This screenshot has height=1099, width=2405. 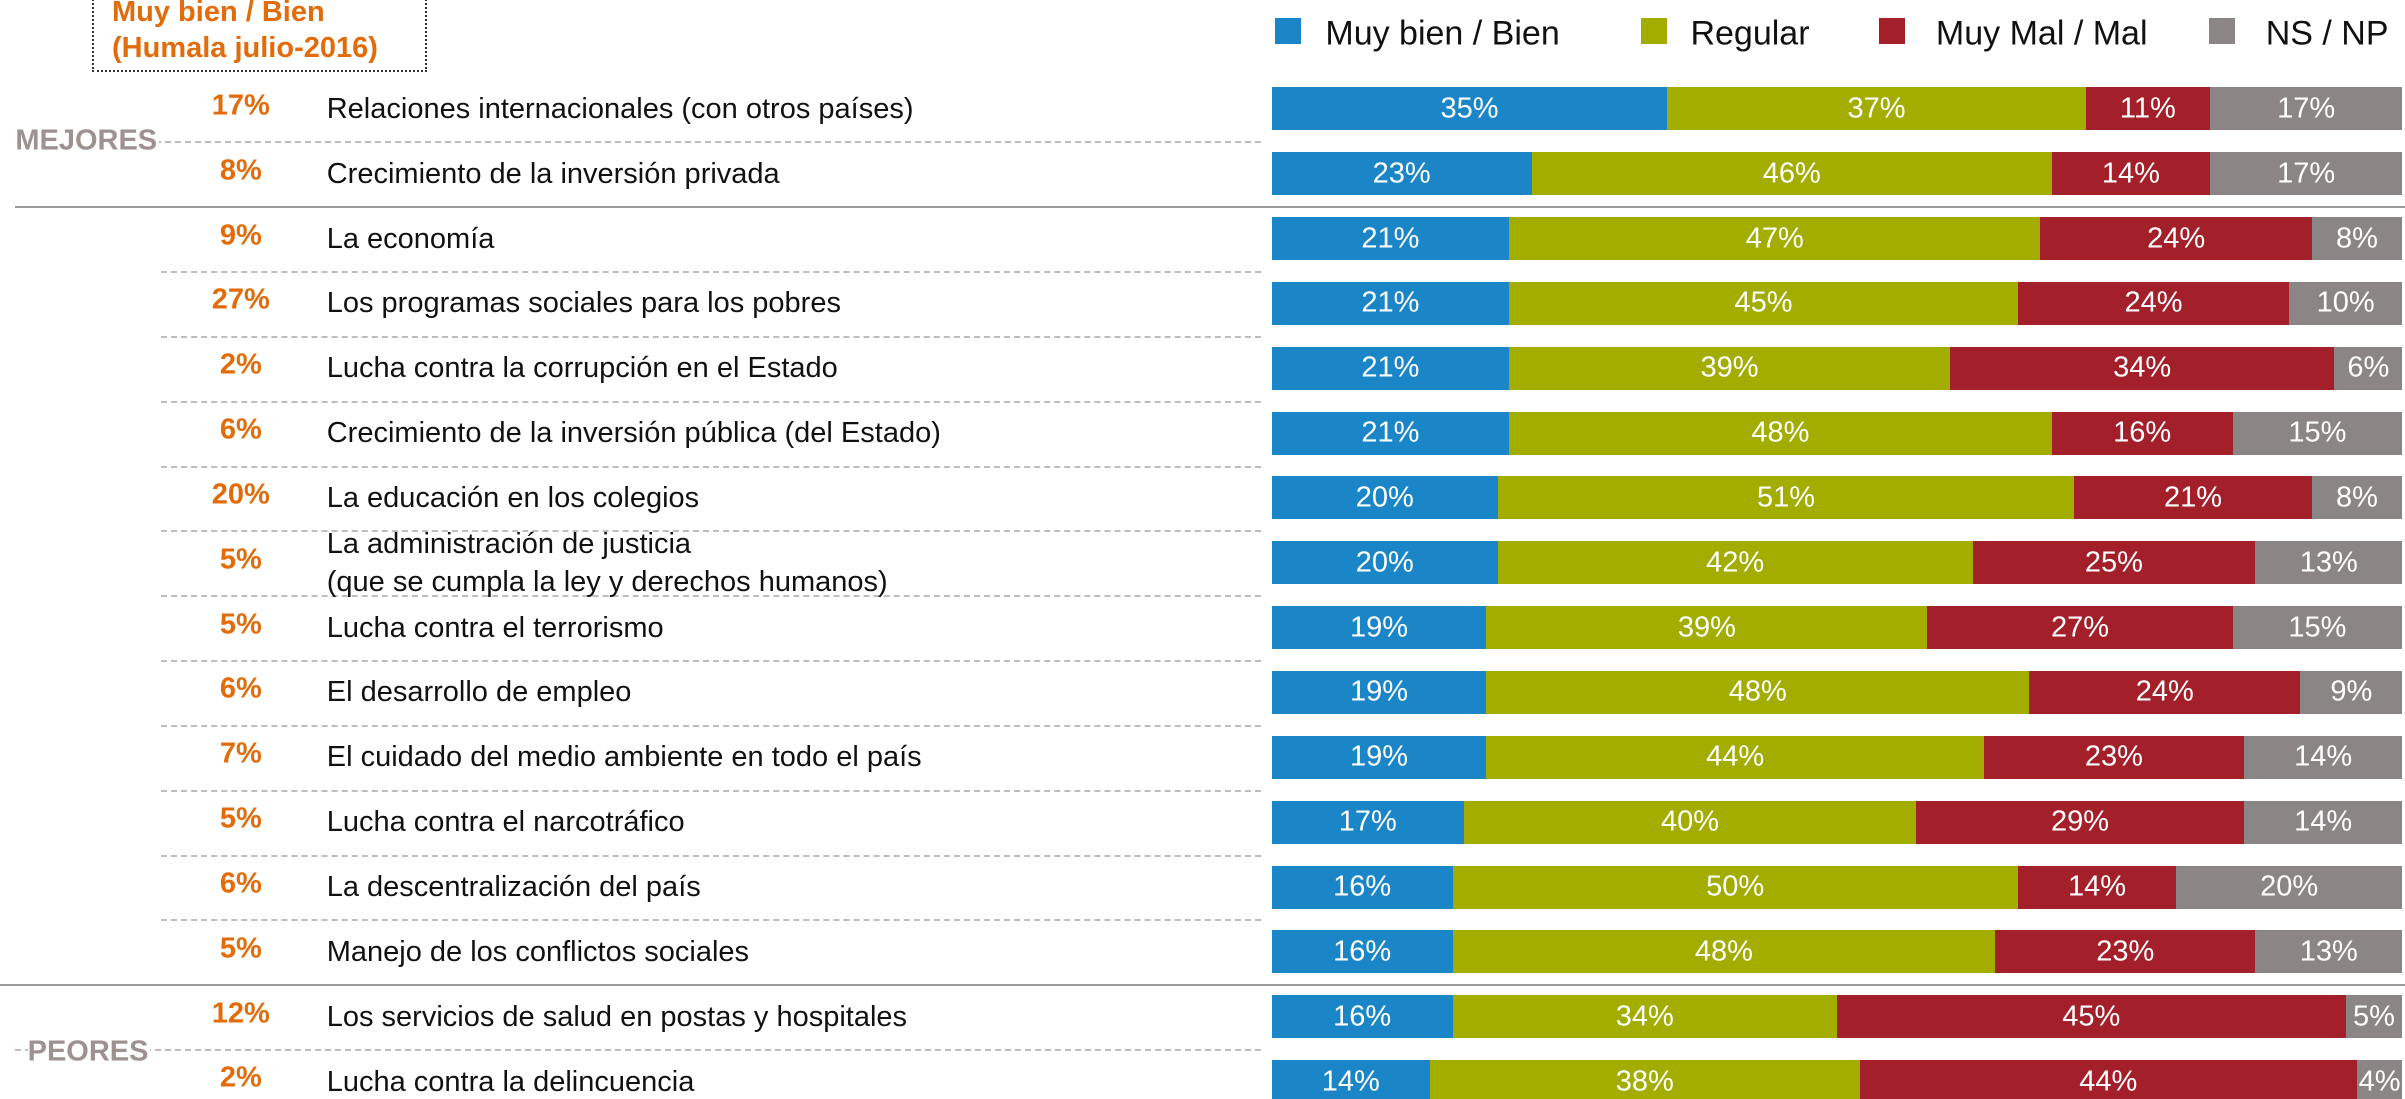 I want to click on bar-value-label: 6%, so click(x=2368, y=367).